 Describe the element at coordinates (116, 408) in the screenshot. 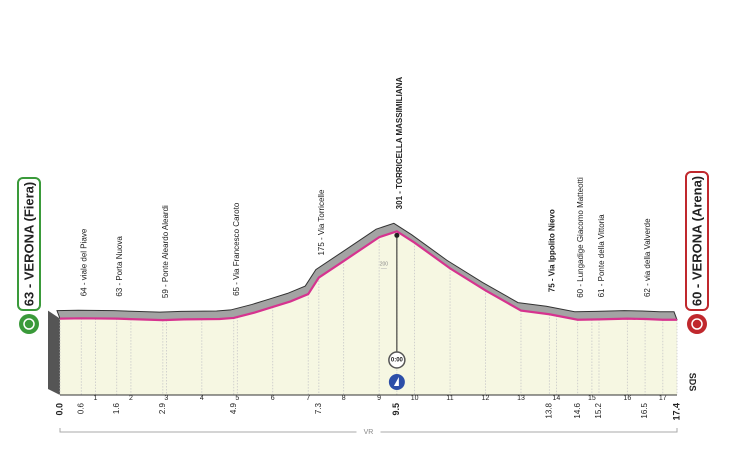

I see `x-tick-label: 1.6` at that location.